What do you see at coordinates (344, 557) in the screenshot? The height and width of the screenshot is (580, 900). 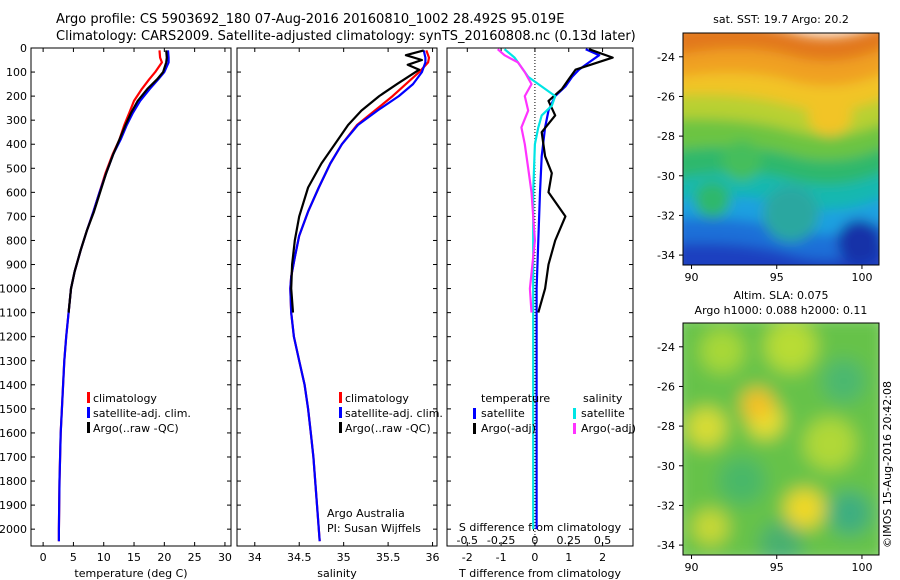 I see `x-tick-label: 35` at bounding box center [344, 557].